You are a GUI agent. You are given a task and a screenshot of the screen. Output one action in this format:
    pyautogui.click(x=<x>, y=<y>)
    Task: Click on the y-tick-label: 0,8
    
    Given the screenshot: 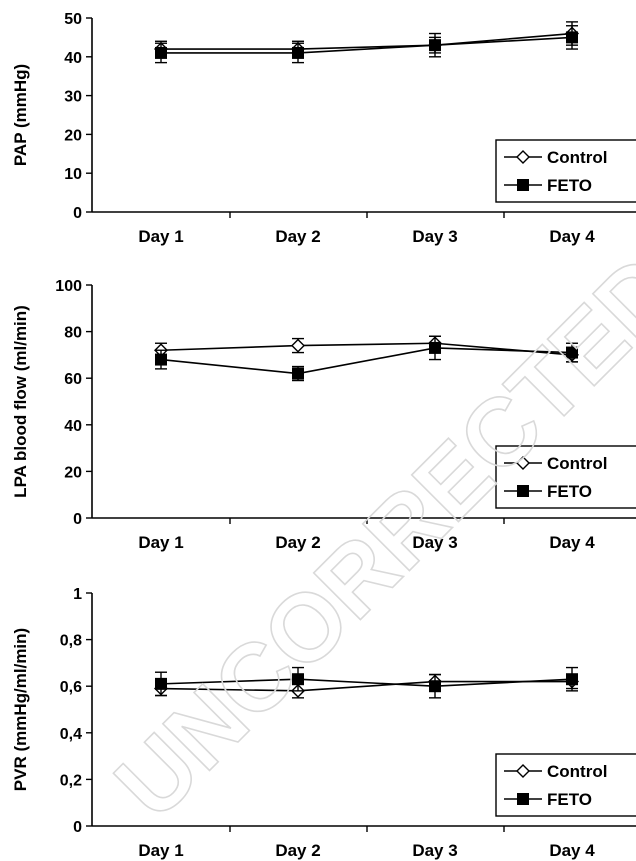 What is the action you would take?
    pyautogui.click(x=71, y=641)
    